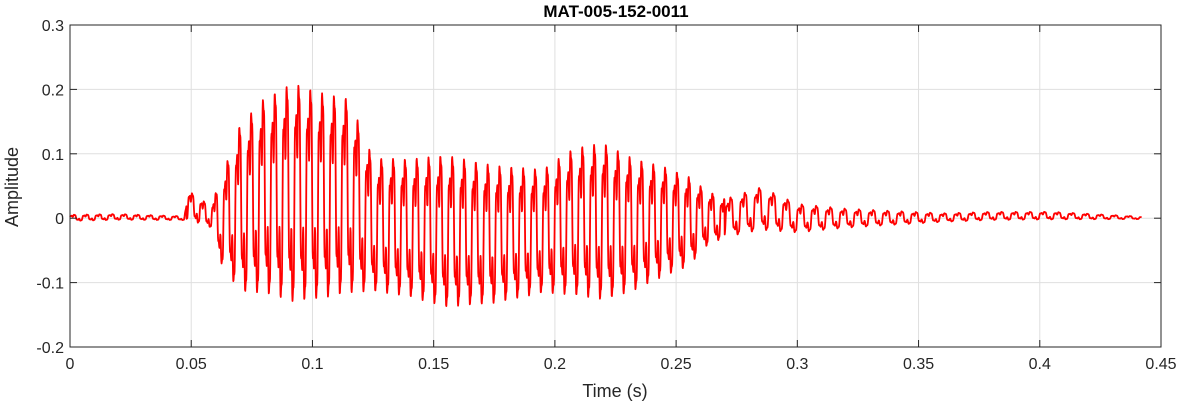 The height and width of the screenshot is (404, 1182). Describe the element at coordinates (50, 187) in the screenshot. I see `y-axis-tick-labels: -0.2 -0.1 0 0.1 0.2 0.3` at that location.